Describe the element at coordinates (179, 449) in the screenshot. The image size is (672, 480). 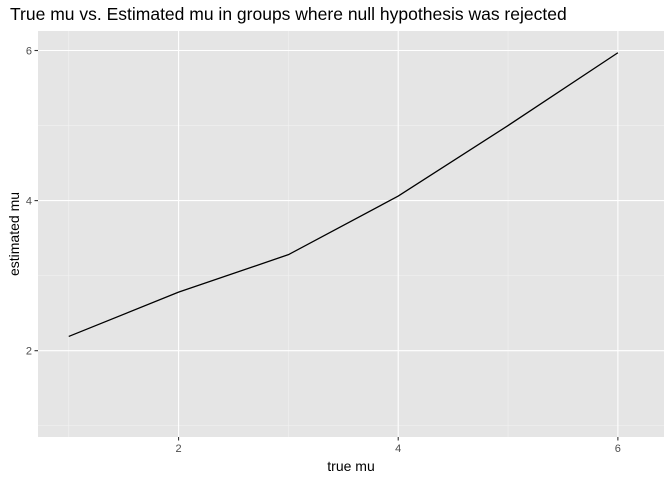
I see `x-tick-label: 2` at that location.